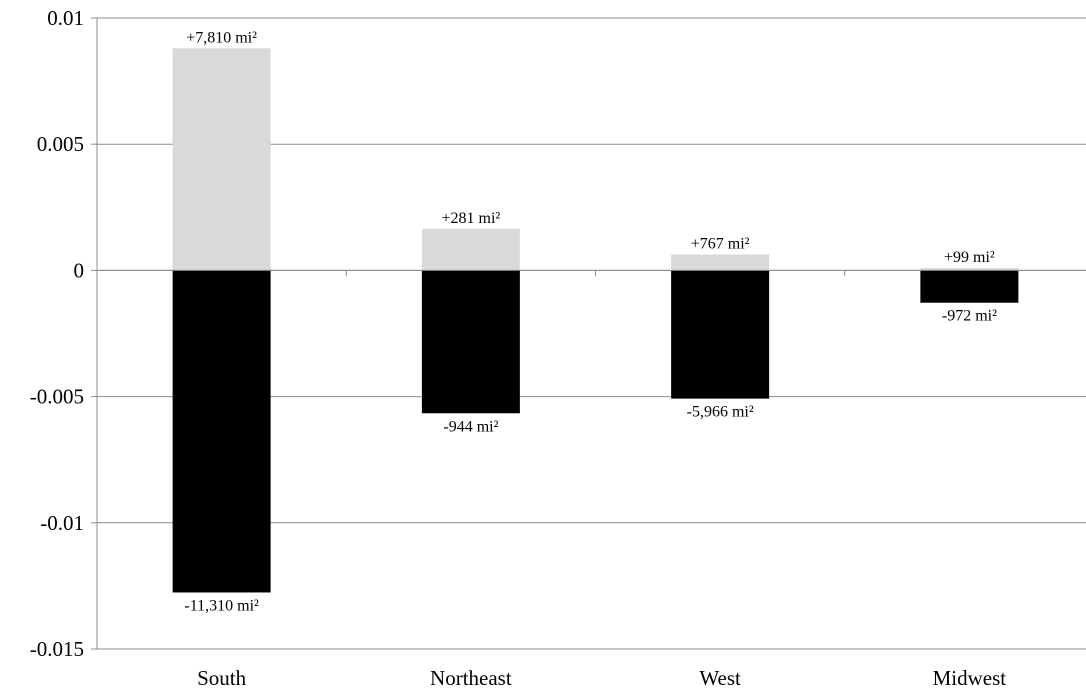  I want to click on category-label: West, so click(720, 678).